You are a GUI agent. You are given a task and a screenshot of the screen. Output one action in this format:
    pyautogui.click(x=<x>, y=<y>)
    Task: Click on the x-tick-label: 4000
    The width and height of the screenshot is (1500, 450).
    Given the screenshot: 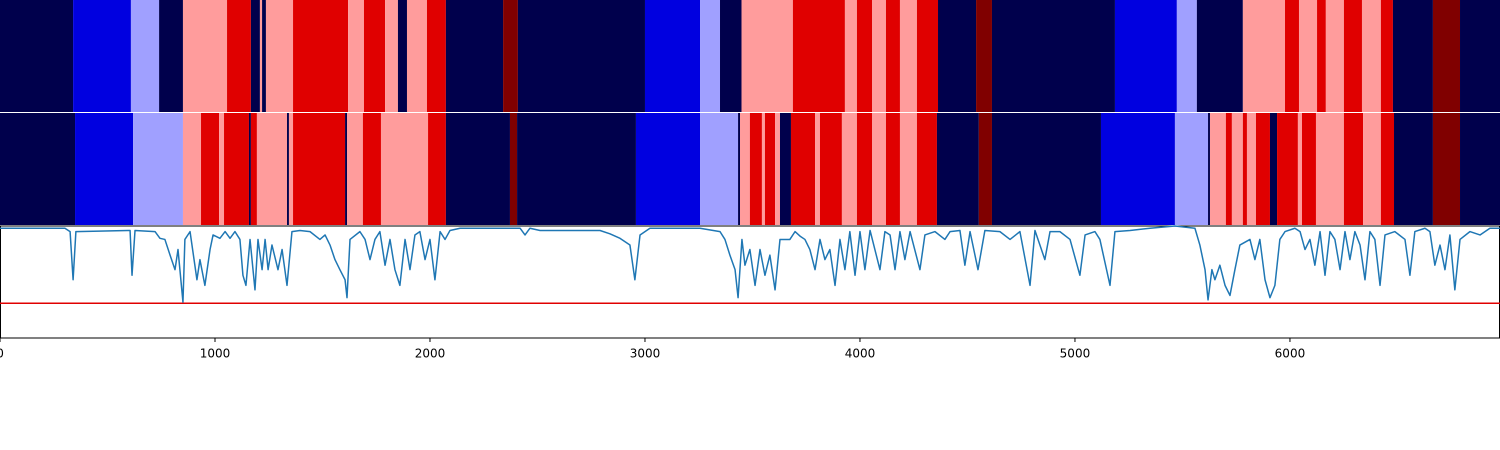 What is the action you would take?
    pyautogui.click(x=860, y=354)
    